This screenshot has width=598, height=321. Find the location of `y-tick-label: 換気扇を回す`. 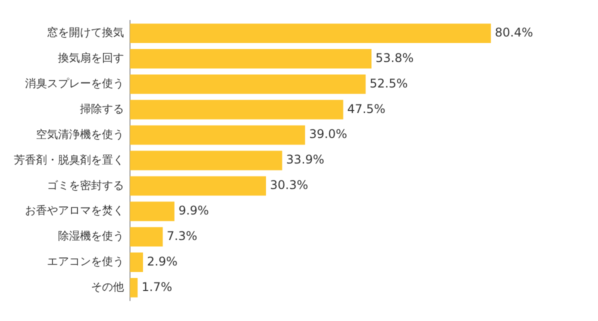

y-tick-label: 換気扇を回す is located at coordinates (91, 58).